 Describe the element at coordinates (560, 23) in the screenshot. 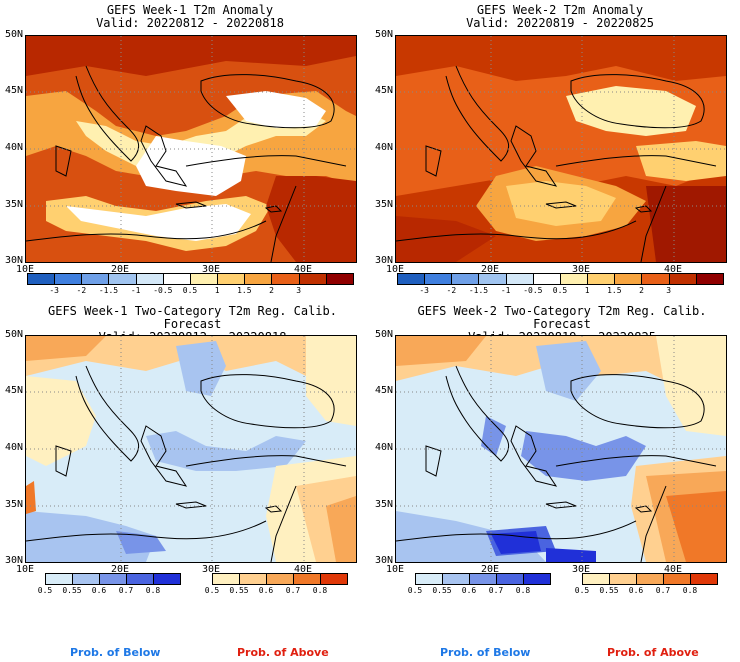

I see `panel2-valid-line: Valid: 20220819 - 20220825` at that location.